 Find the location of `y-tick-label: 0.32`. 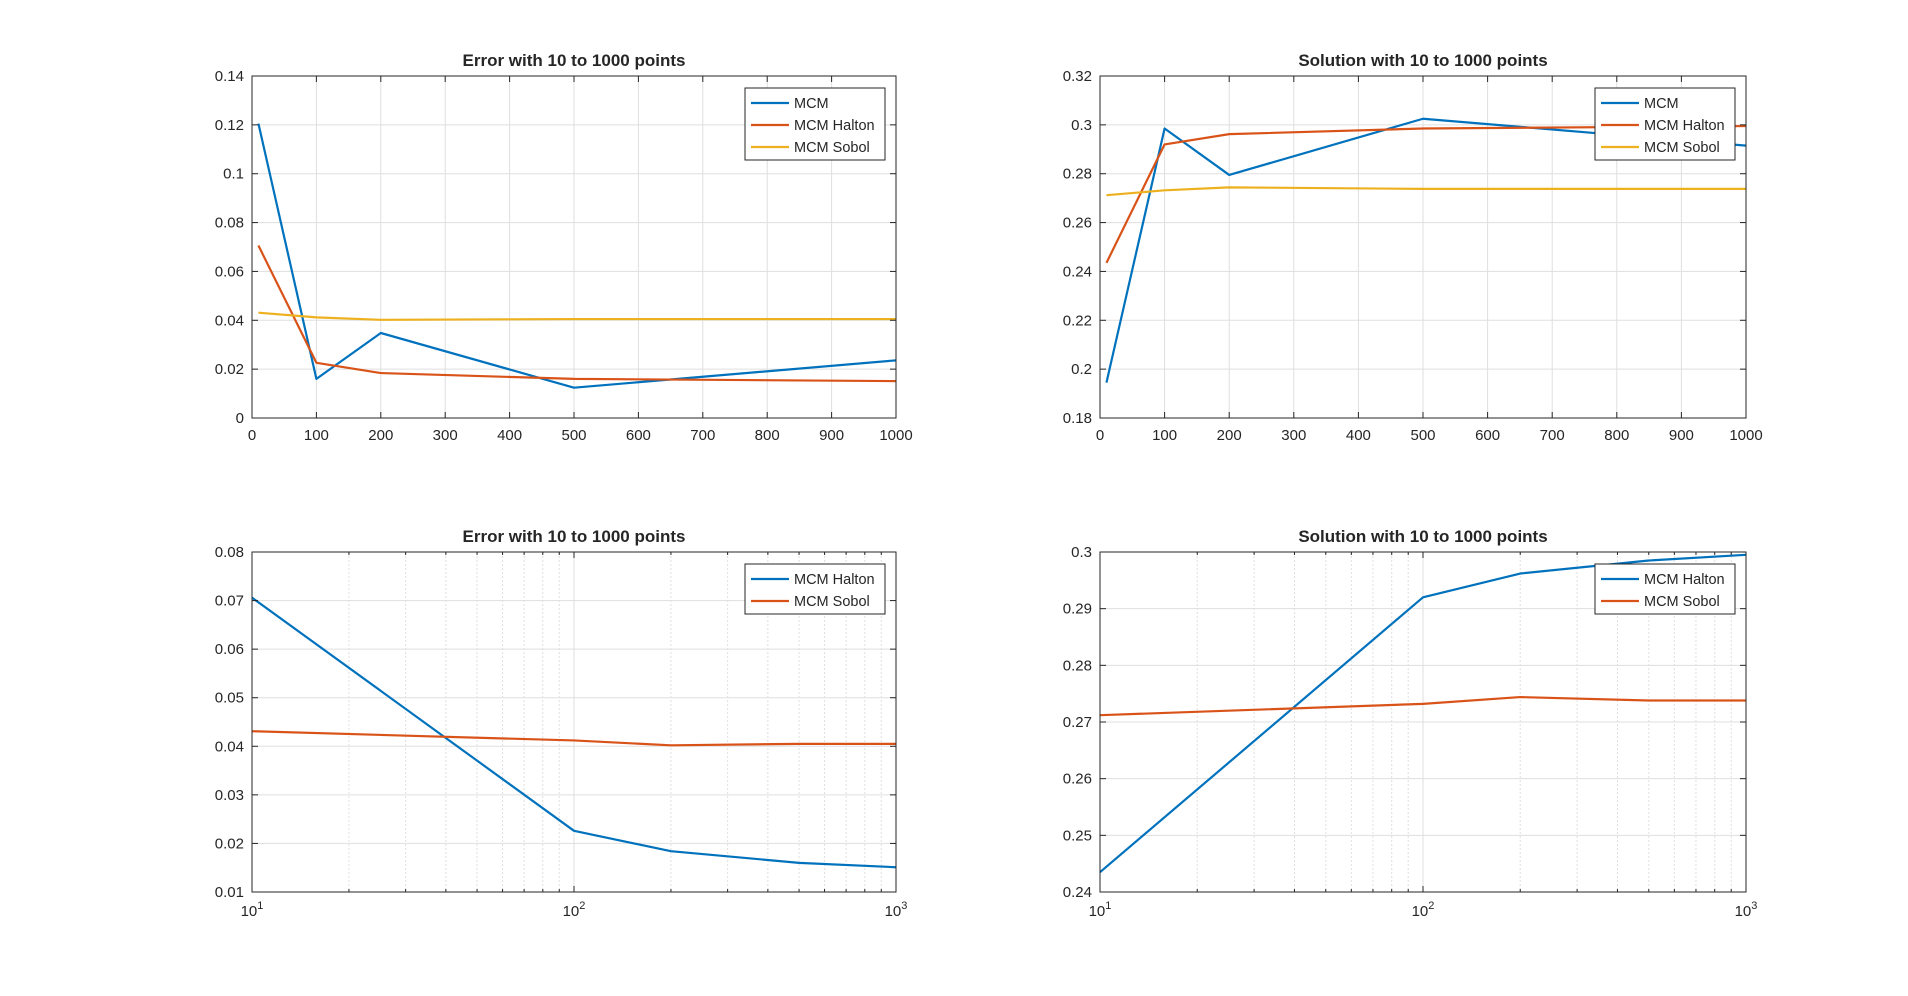

y-tick-label: 0.32 is located at coordinates (1077, 76).